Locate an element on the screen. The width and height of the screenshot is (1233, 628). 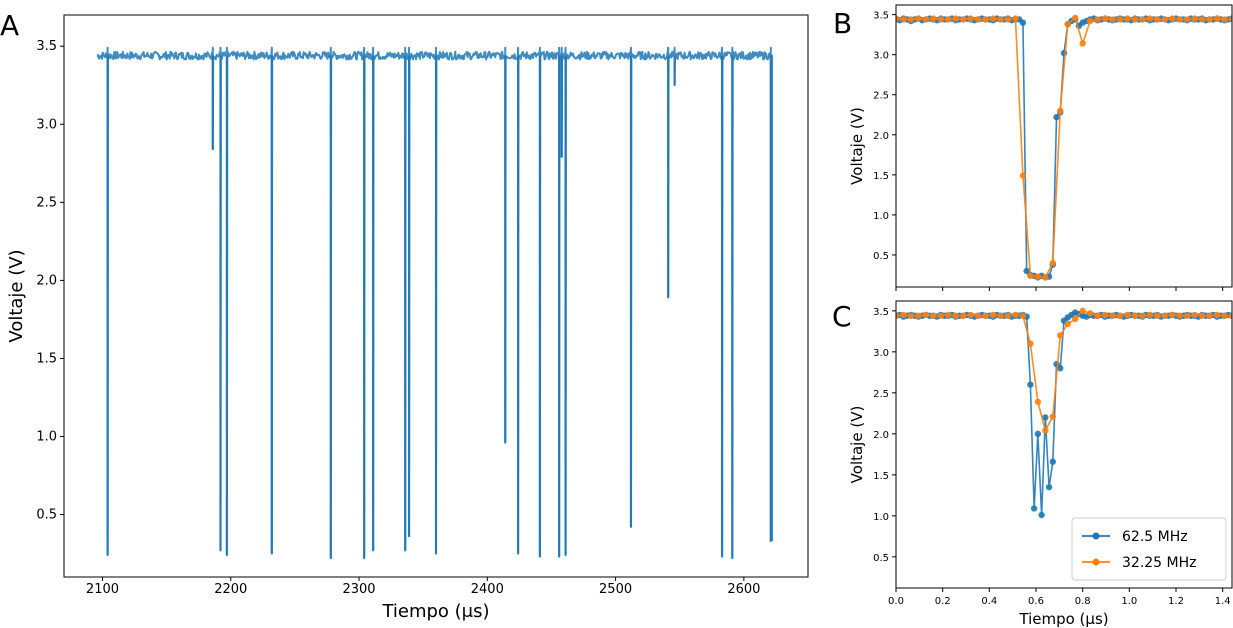
y-tick-label: 1.5 is located at coordinates (881, 176).